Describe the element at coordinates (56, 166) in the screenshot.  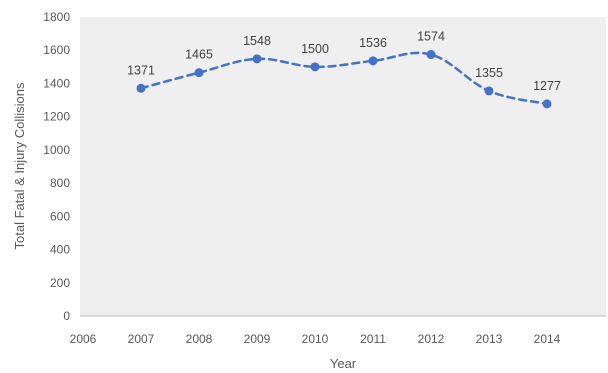
I see `y-axis: 0 200 400 600 800 1000 1200 1400 1600 1800` at that location.